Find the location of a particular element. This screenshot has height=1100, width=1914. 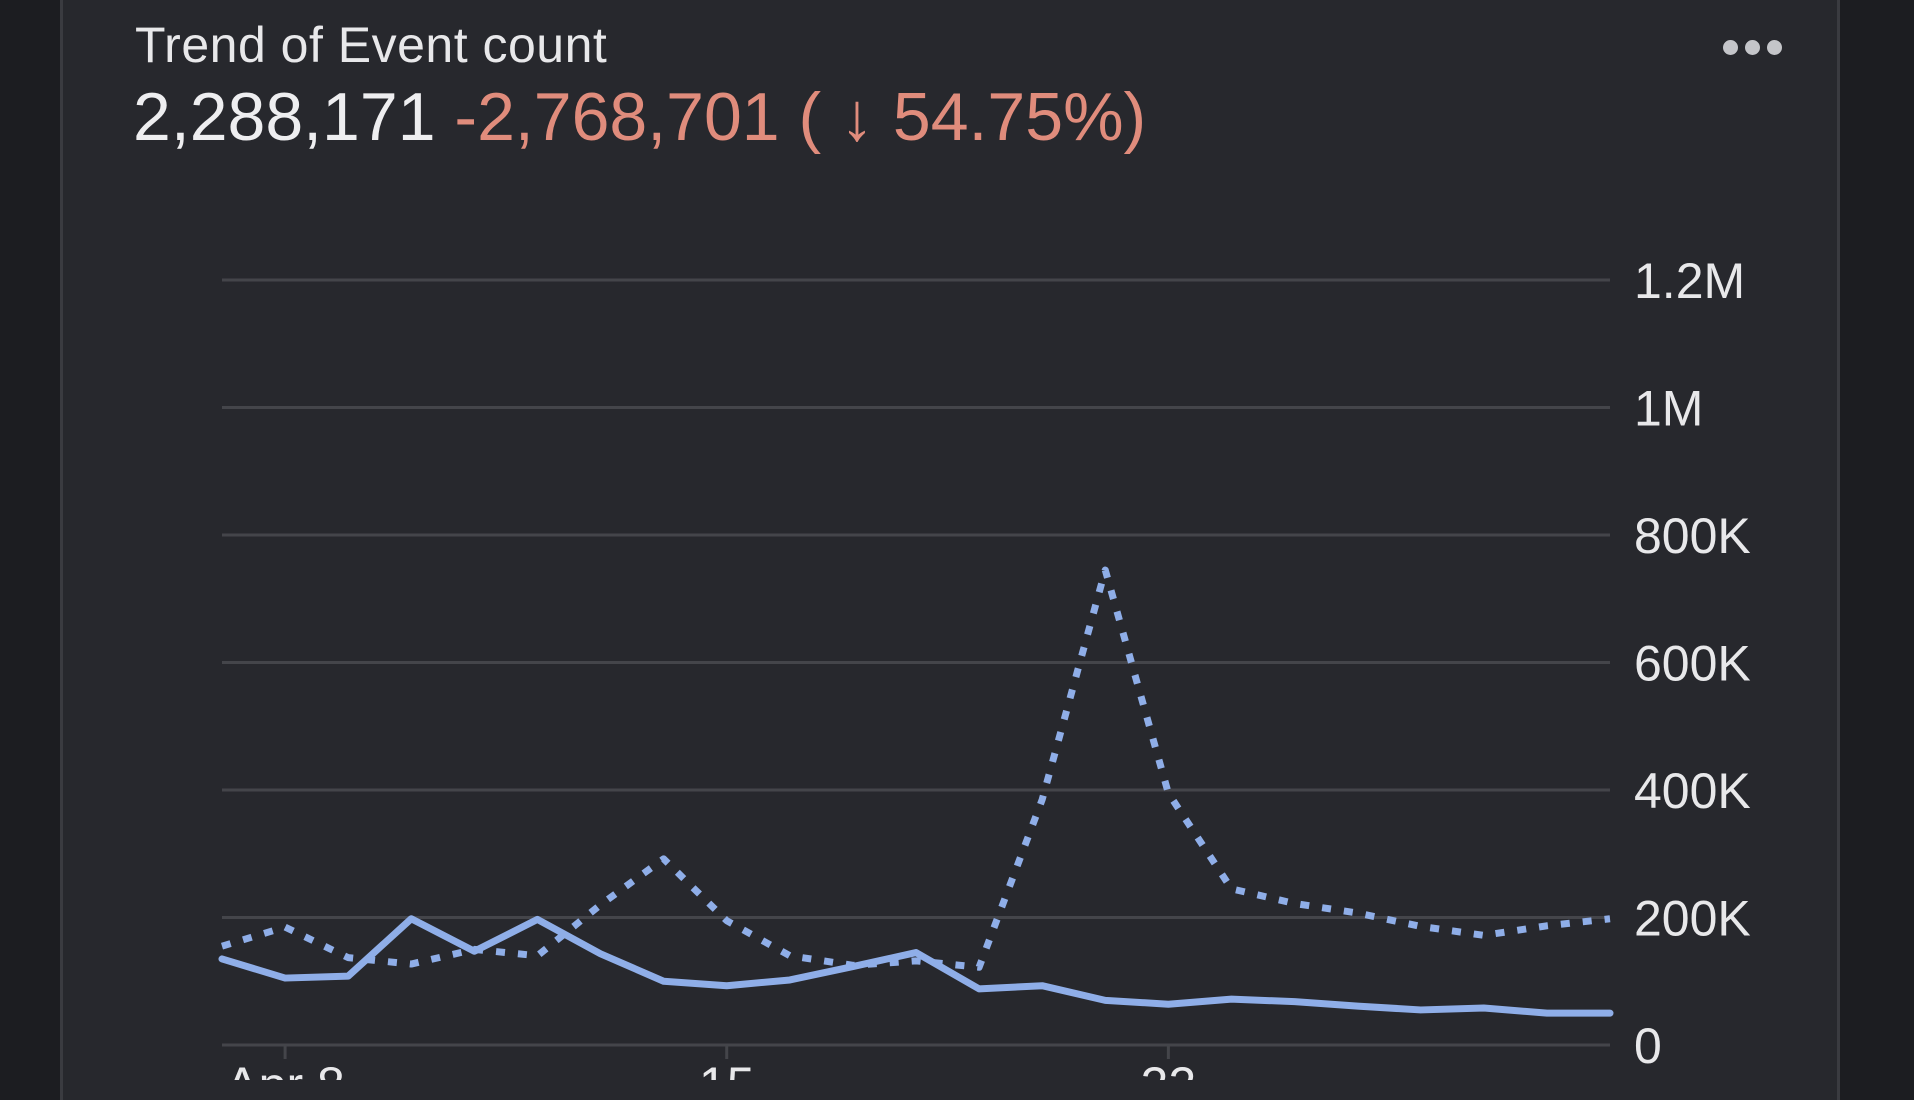

y-tick-label: 0 is located at coordinates (1648, 1046).